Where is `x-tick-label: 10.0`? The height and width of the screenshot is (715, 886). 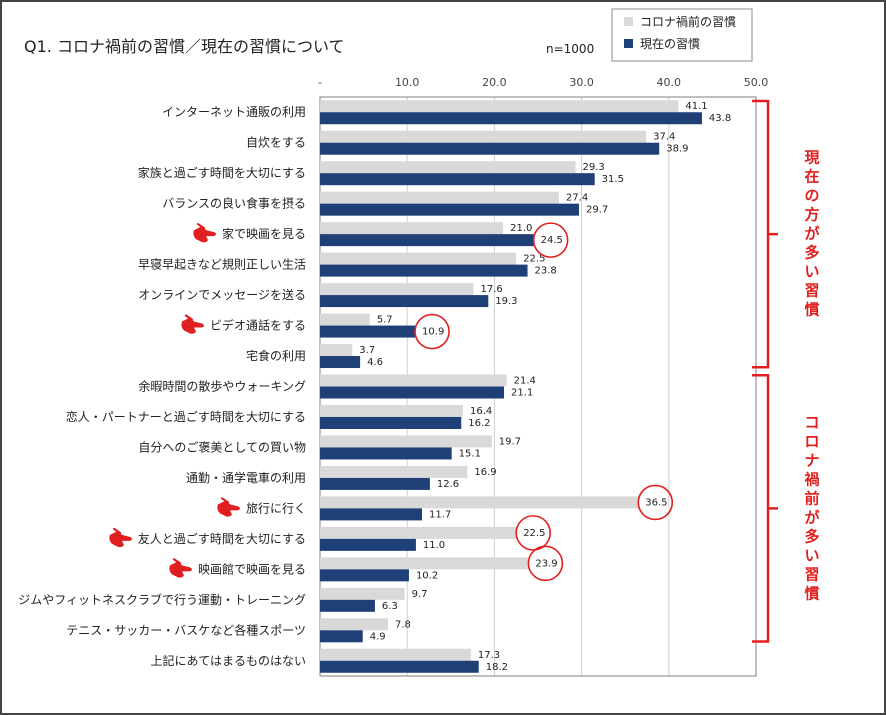 x-tick-label: 10.0 is located at coordinates (407, 82).